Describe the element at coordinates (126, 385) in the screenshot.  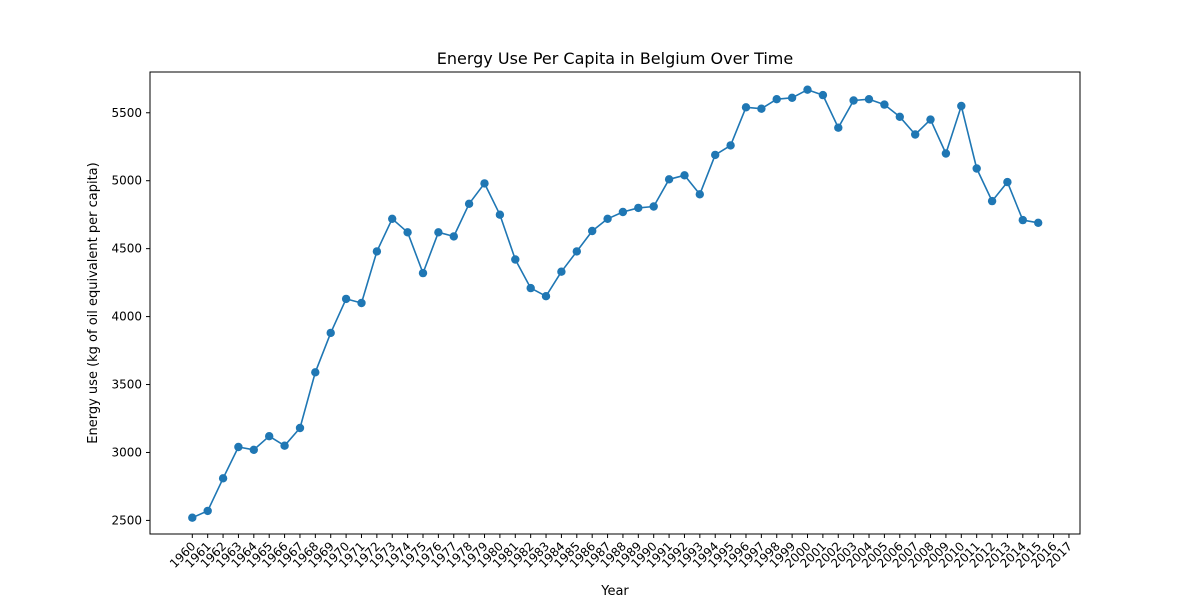
I see `y-tick-label: 3500` at that location.